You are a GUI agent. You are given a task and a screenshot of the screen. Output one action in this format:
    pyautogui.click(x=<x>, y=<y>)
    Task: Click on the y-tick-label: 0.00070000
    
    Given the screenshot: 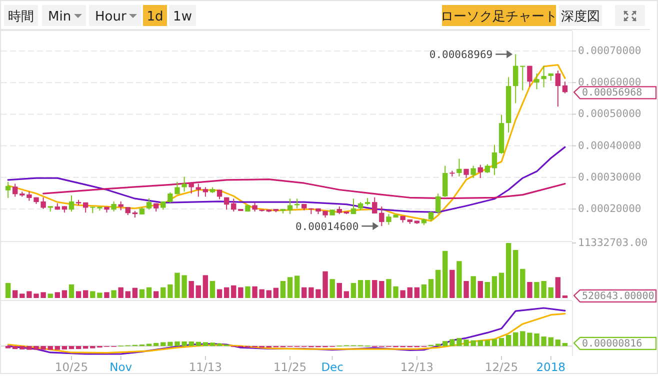 What is the action you would take?
    pyautogui.click(x=610, y=50)
    